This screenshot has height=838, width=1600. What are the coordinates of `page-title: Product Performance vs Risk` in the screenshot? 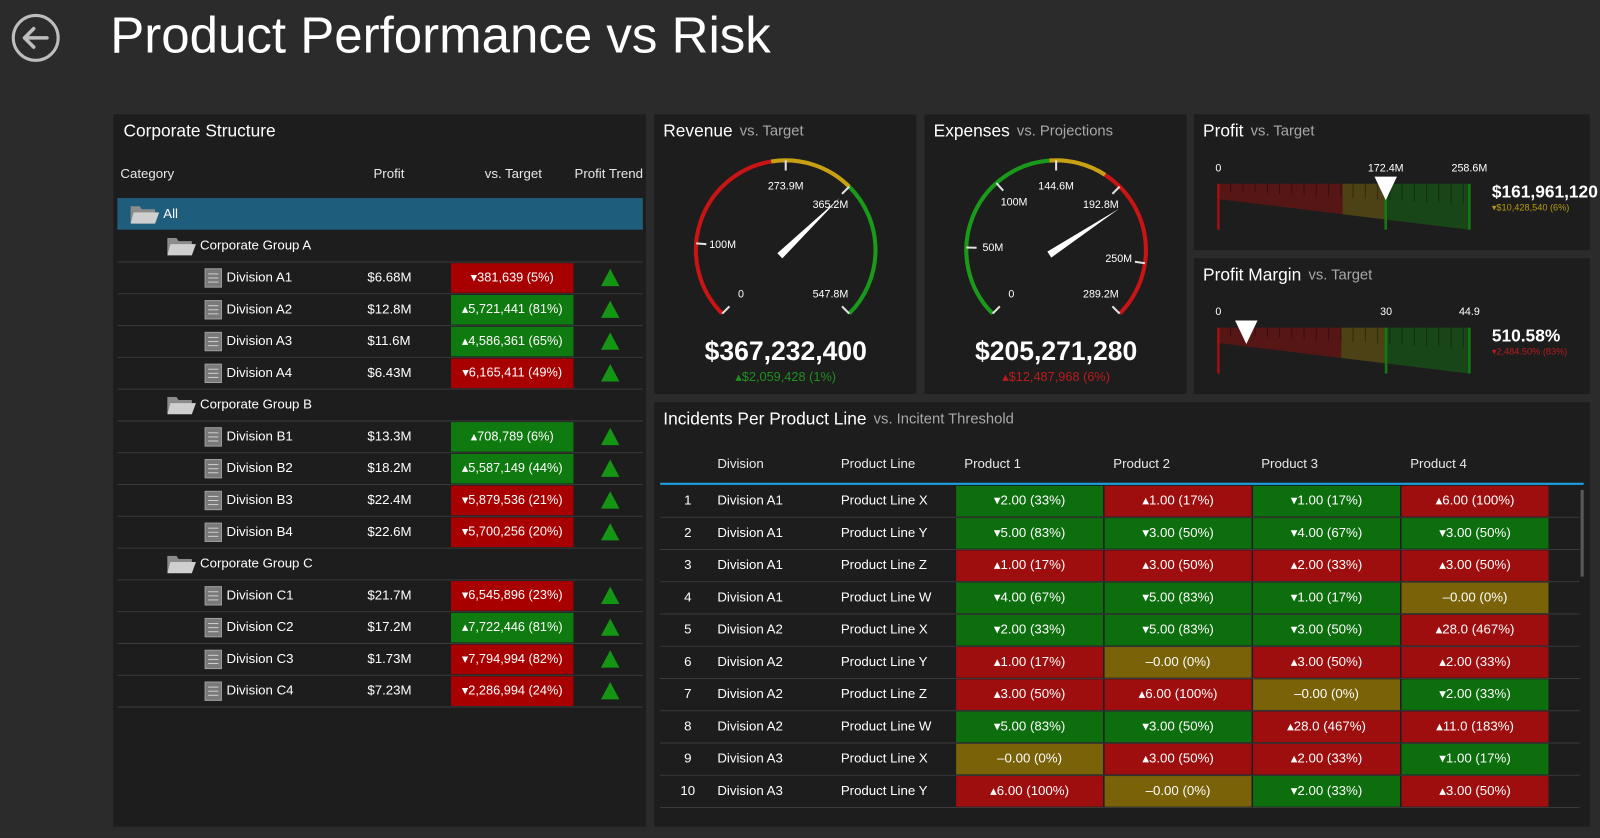 It's located at (440, 34).